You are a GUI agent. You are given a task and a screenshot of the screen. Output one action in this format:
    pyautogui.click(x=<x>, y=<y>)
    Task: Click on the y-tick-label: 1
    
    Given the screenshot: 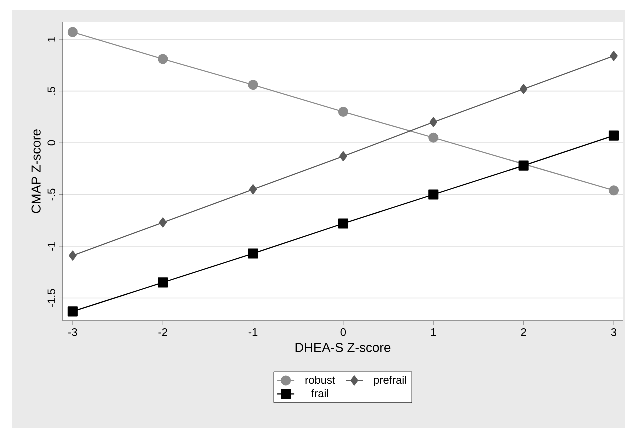 What is the action you would take?
    pyautogui.click(x=52, y=39)
    